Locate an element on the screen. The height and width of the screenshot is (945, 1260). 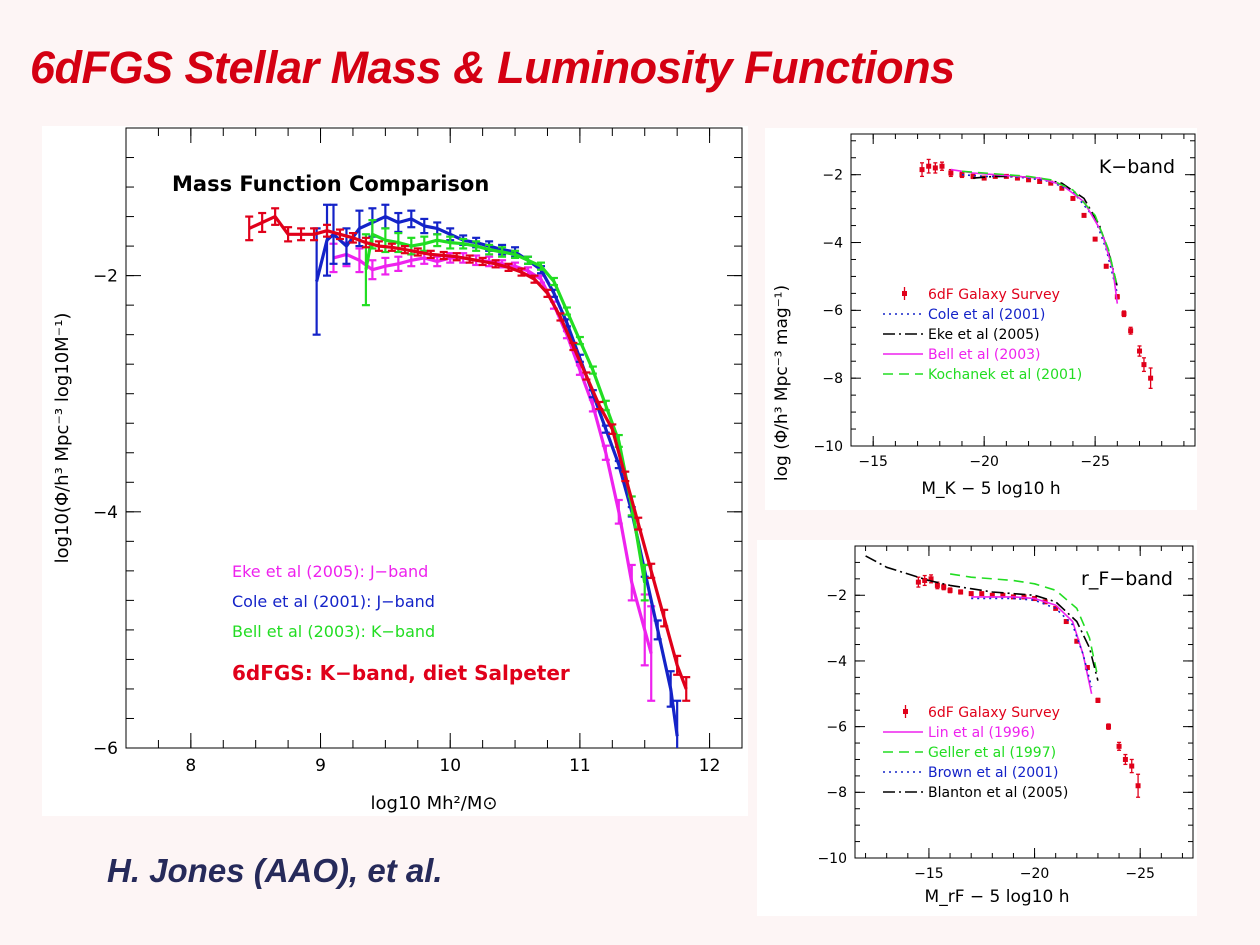
legend-label: Lin et al (1996) is located at coordinates (981, 733).